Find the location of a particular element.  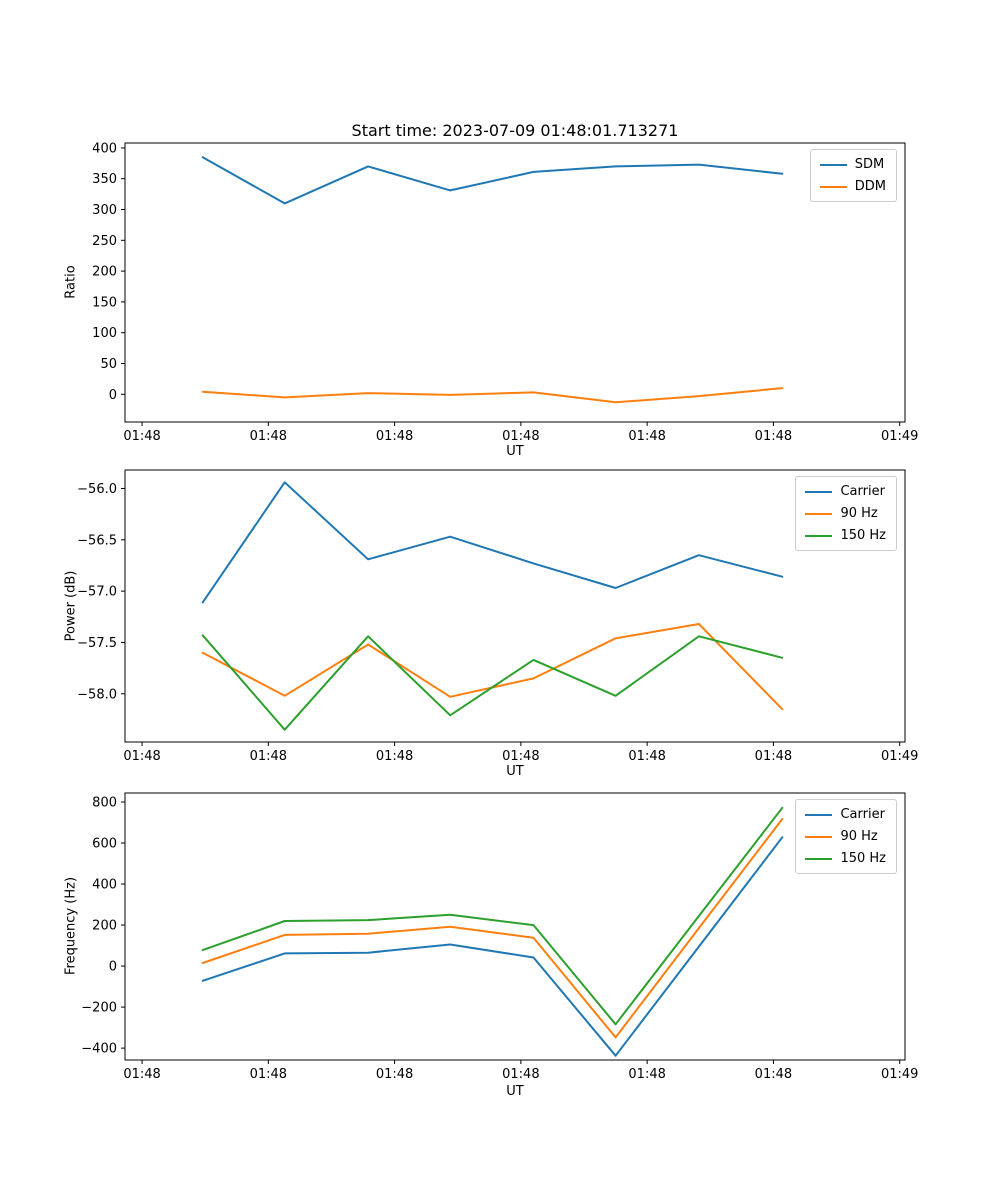

y-tick-label: 300 is located at coordinates (104, 210).